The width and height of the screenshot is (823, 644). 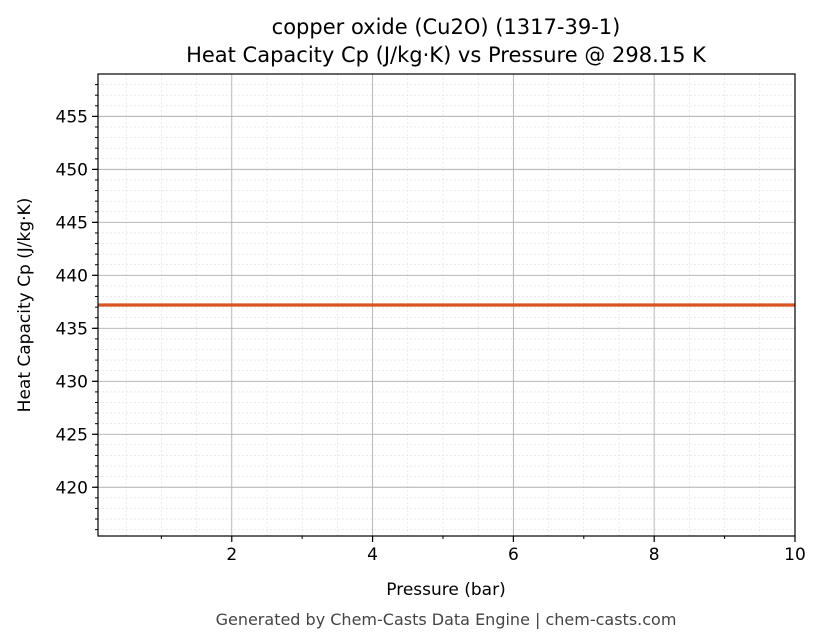 What do you see at coordinates (72, 223) in the screenshot?
I see `y-tick-label: 445` at bounding box center [72, 223].